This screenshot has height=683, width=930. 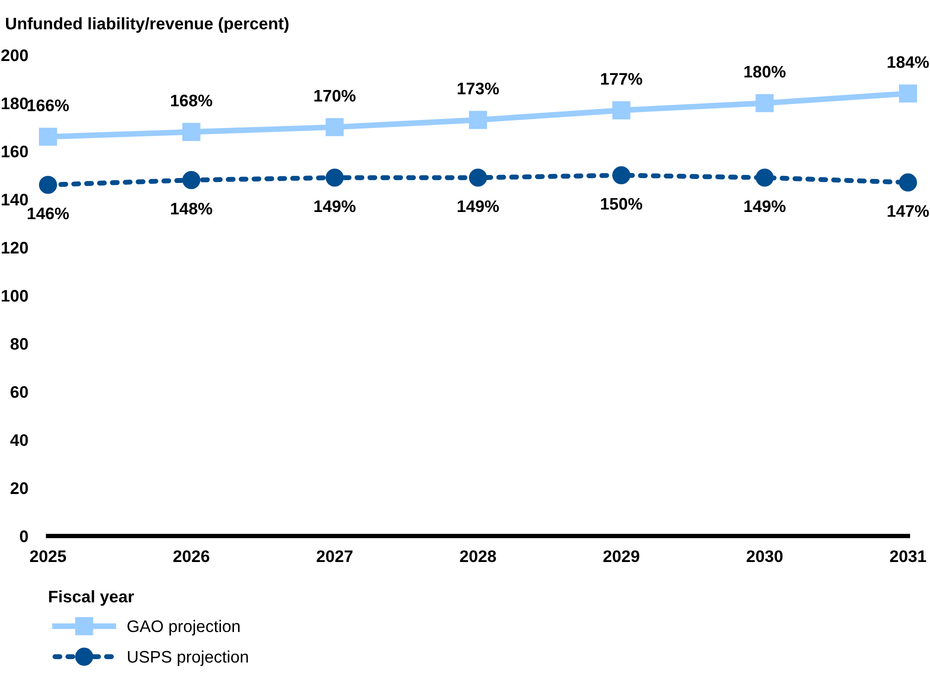 I want to click on x-tick-label: 2027, so click(x=334, y=556).